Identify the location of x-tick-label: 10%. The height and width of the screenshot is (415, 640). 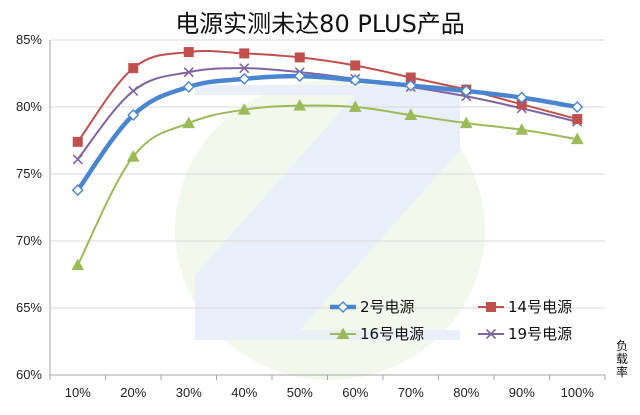
(78, 392).